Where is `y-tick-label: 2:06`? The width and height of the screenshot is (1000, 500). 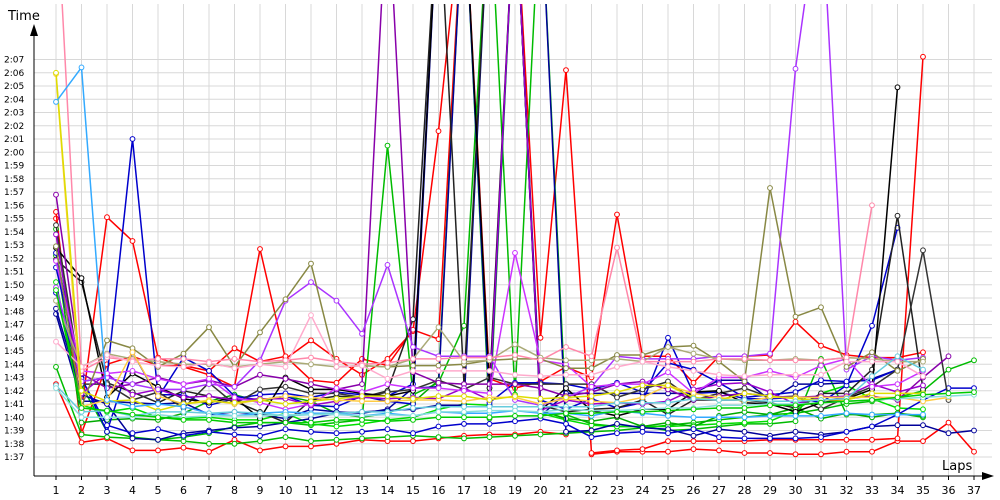 y-tick-label: 2:06 is located at coordinates (14, 74).